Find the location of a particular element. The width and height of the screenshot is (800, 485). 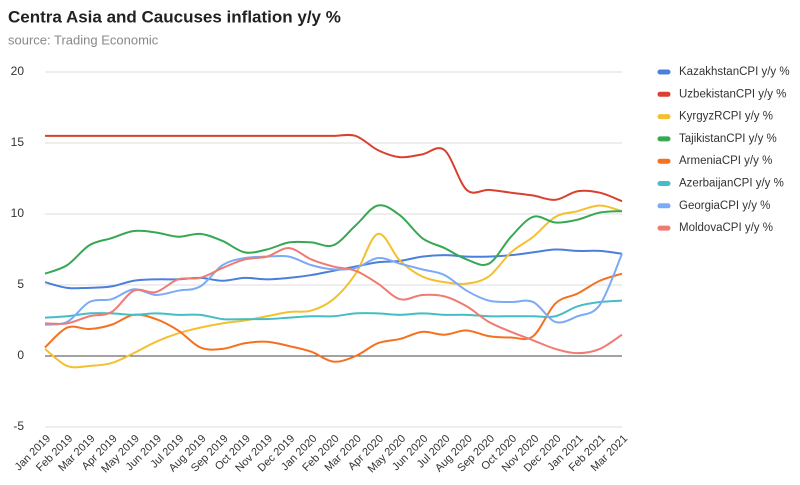

y-tick-label: 15 is located at coordinates (18, 142).